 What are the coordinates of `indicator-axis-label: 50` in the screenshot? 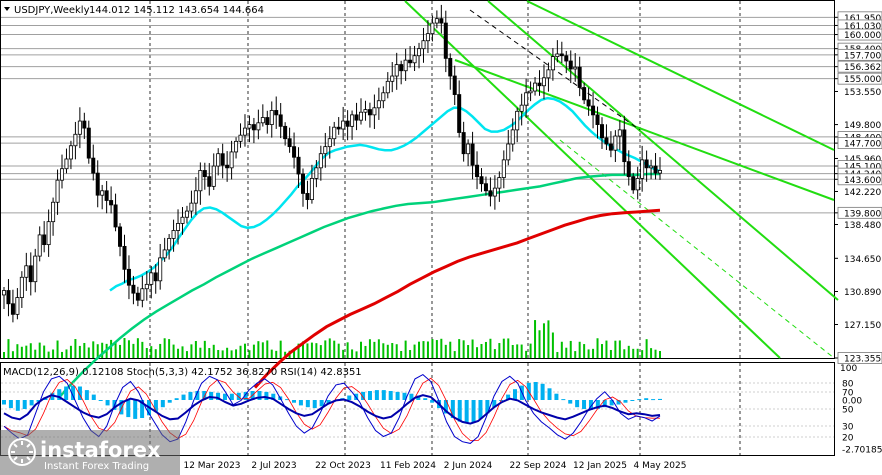 It's located at (848, 411).